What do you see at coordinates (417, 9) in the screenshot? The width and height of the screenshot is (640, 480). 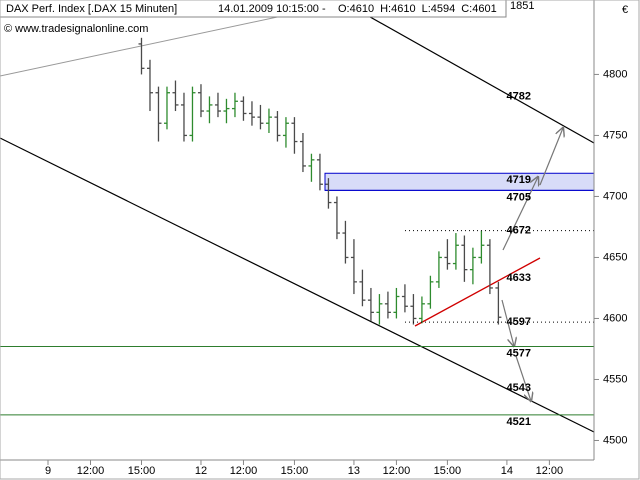 I see `quote: O:4610 H:4610 L:4594 C:4601` at bounding box center [417, 9].